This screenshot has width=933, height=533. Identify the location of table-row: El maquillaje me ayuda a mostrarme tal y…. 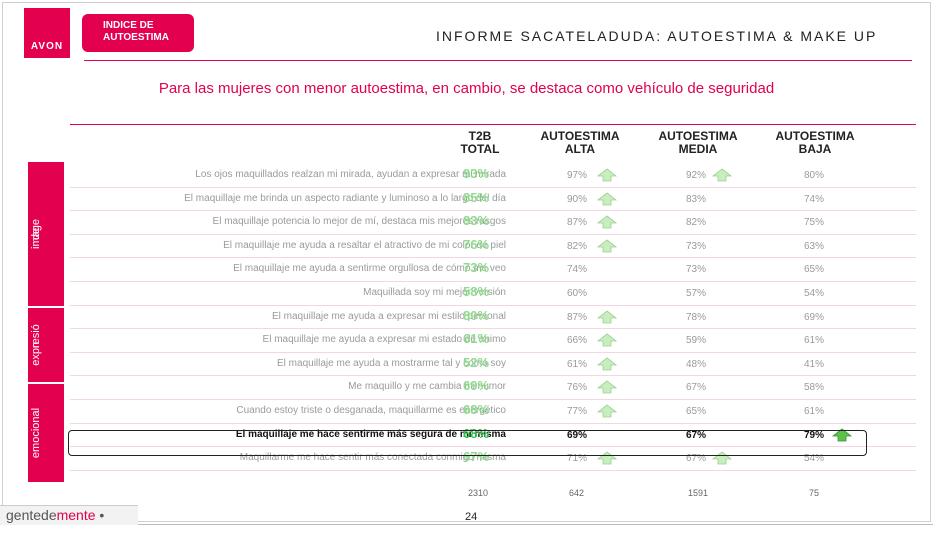
(493, 365).